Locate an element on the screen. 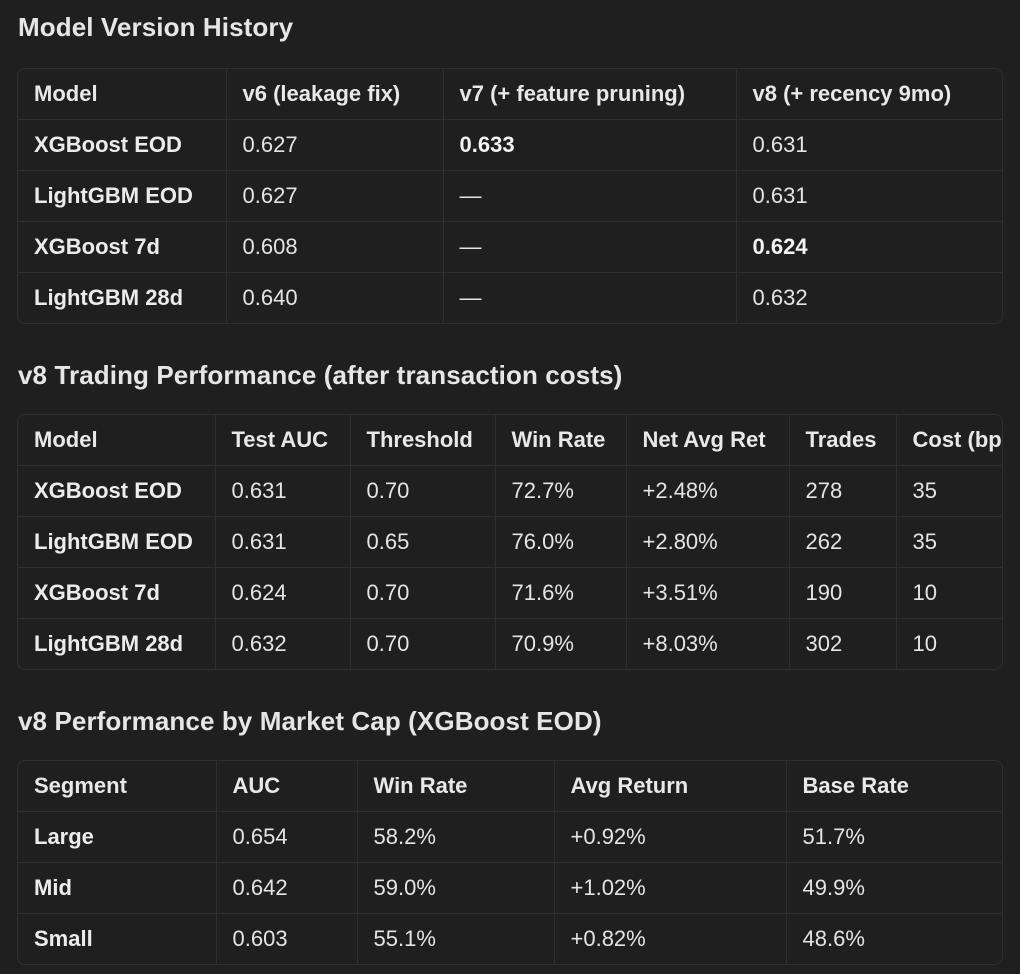 The width and height of the screenshot is (1020, 974). table-cell: 278 is located at coordinates (843, 491).